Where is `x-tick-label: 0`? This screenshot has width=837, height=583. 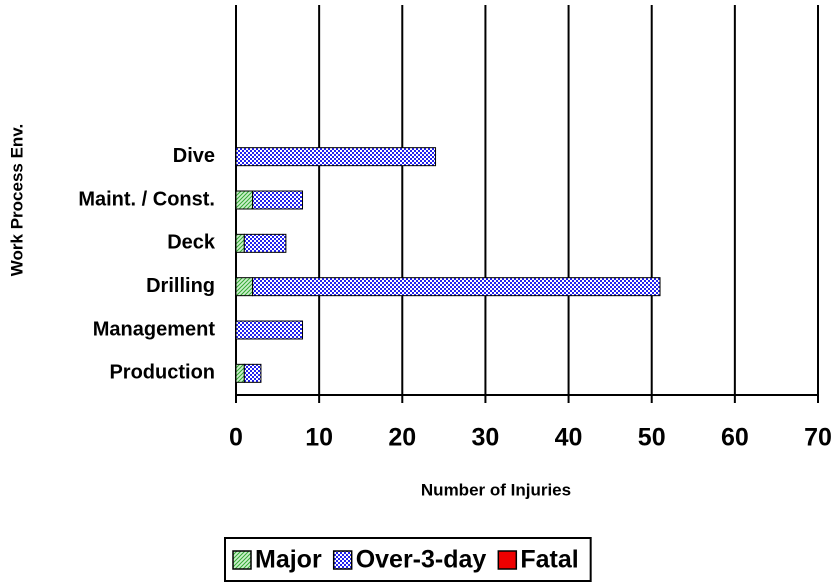
x-tick-label: 0 is located at coordinates (236, 438).